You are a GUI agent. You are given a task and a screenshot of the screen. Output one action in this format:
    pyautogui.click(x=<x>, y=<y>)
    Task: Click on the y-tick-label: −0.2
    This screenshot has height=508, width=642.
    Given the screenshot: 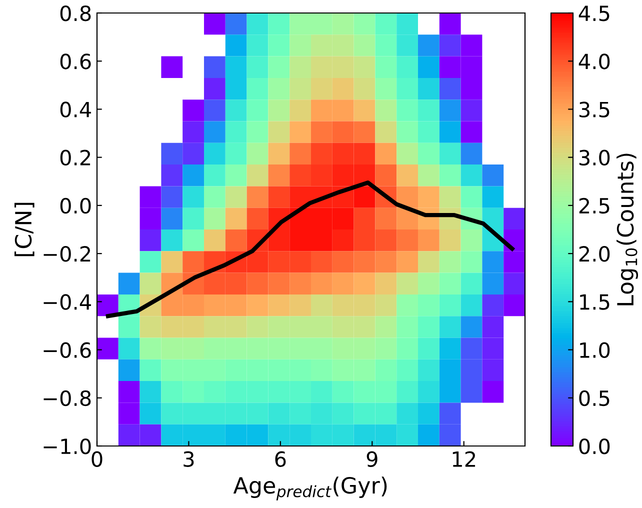 What is the action you would take?
    pyautogui.click(x=67, y=254)
    